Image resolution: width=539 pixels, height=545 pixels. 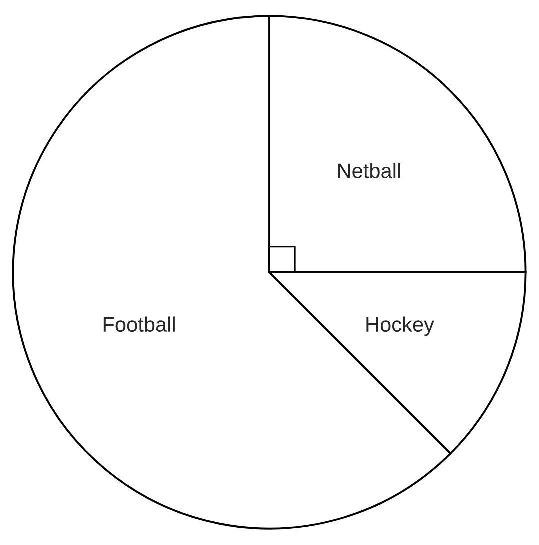 What do you see at coordinates (369, 170) in the screenshot?
I see `slice-label: Netball` at bounding box center [369, 170].